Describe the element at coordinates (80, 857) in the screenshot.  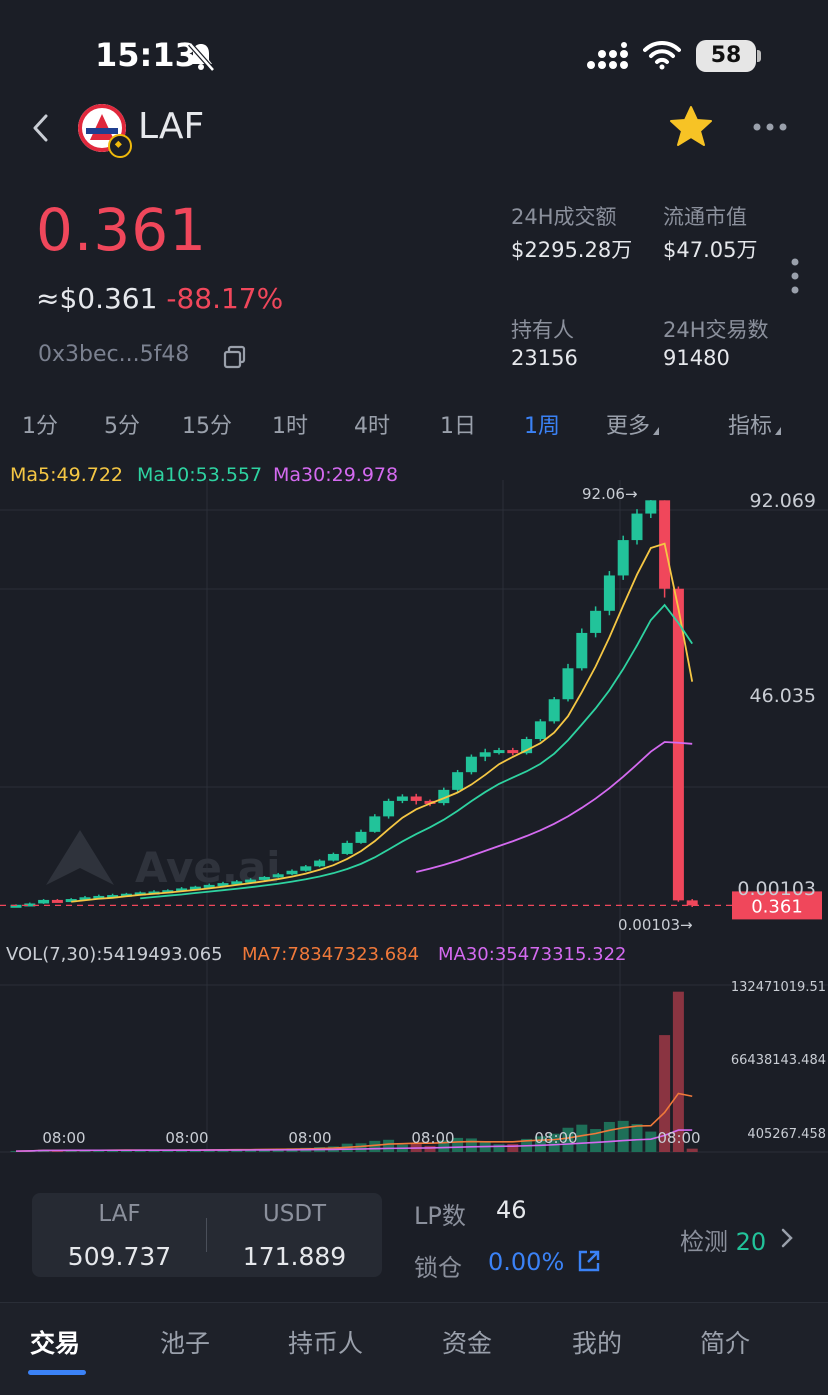
I see `watermark-logo` at that location.